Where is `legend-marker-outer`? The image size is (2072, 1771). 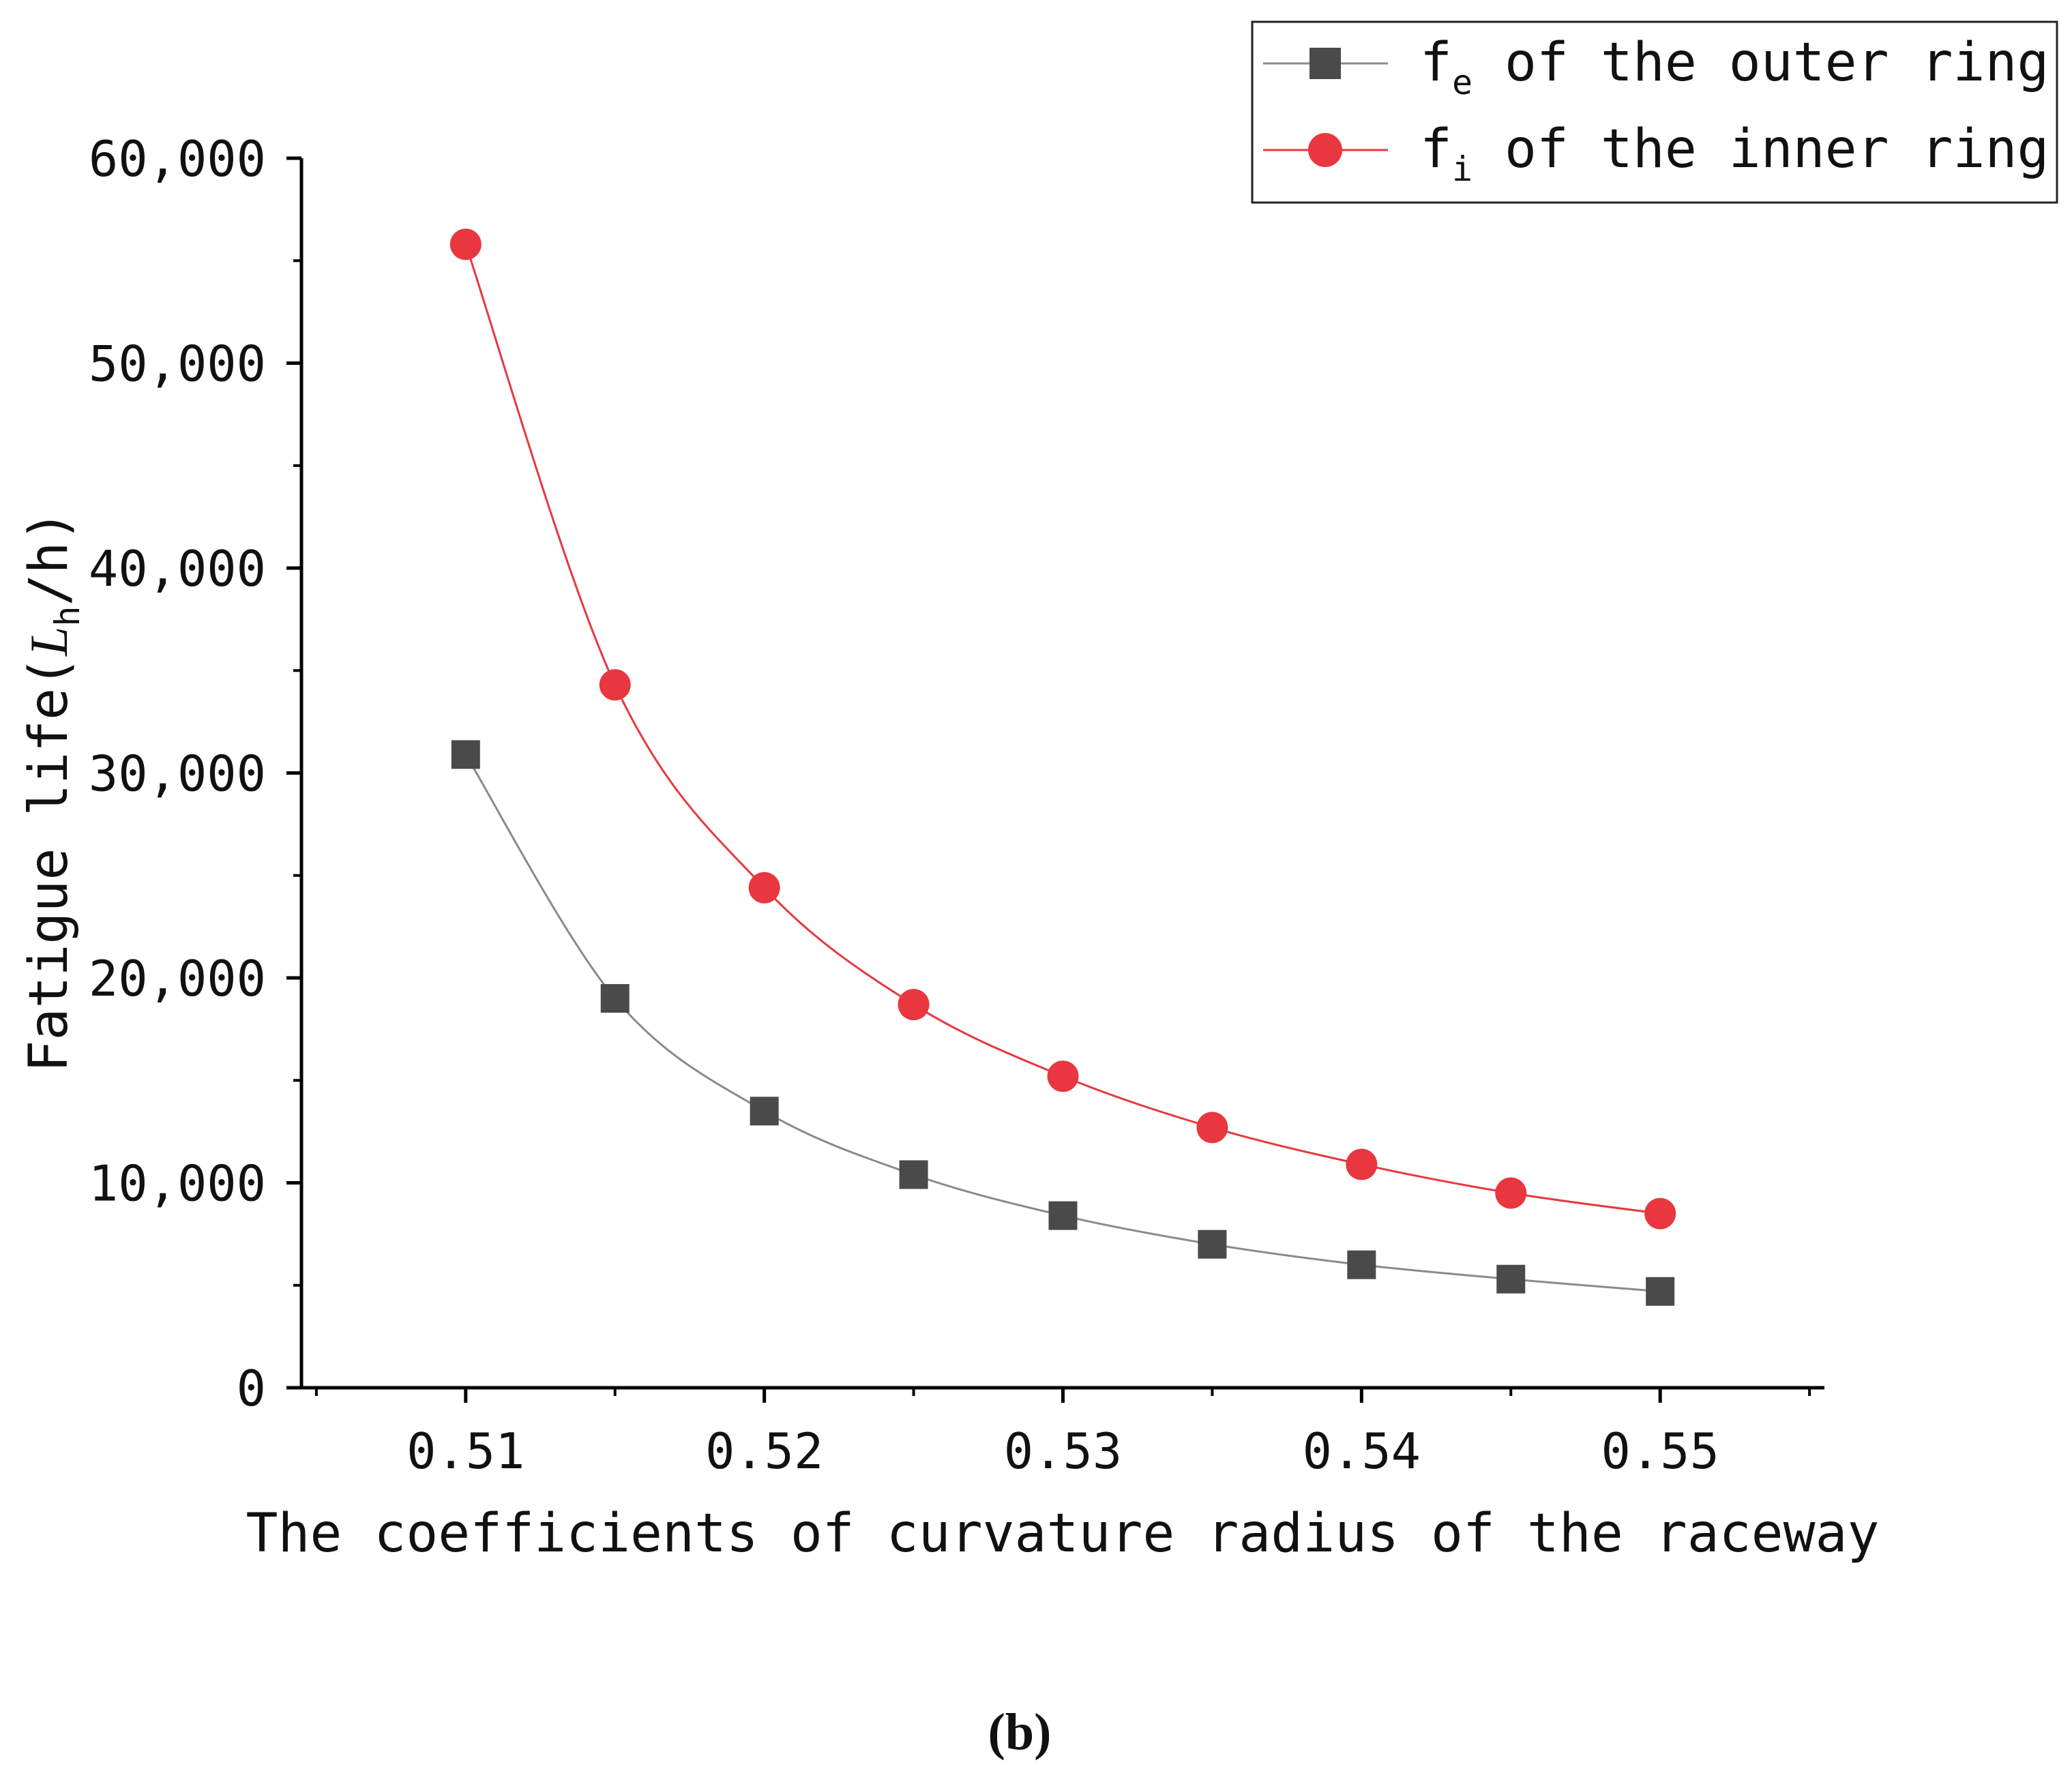 legend-marker-outer is located at coordinates (1325, 63).